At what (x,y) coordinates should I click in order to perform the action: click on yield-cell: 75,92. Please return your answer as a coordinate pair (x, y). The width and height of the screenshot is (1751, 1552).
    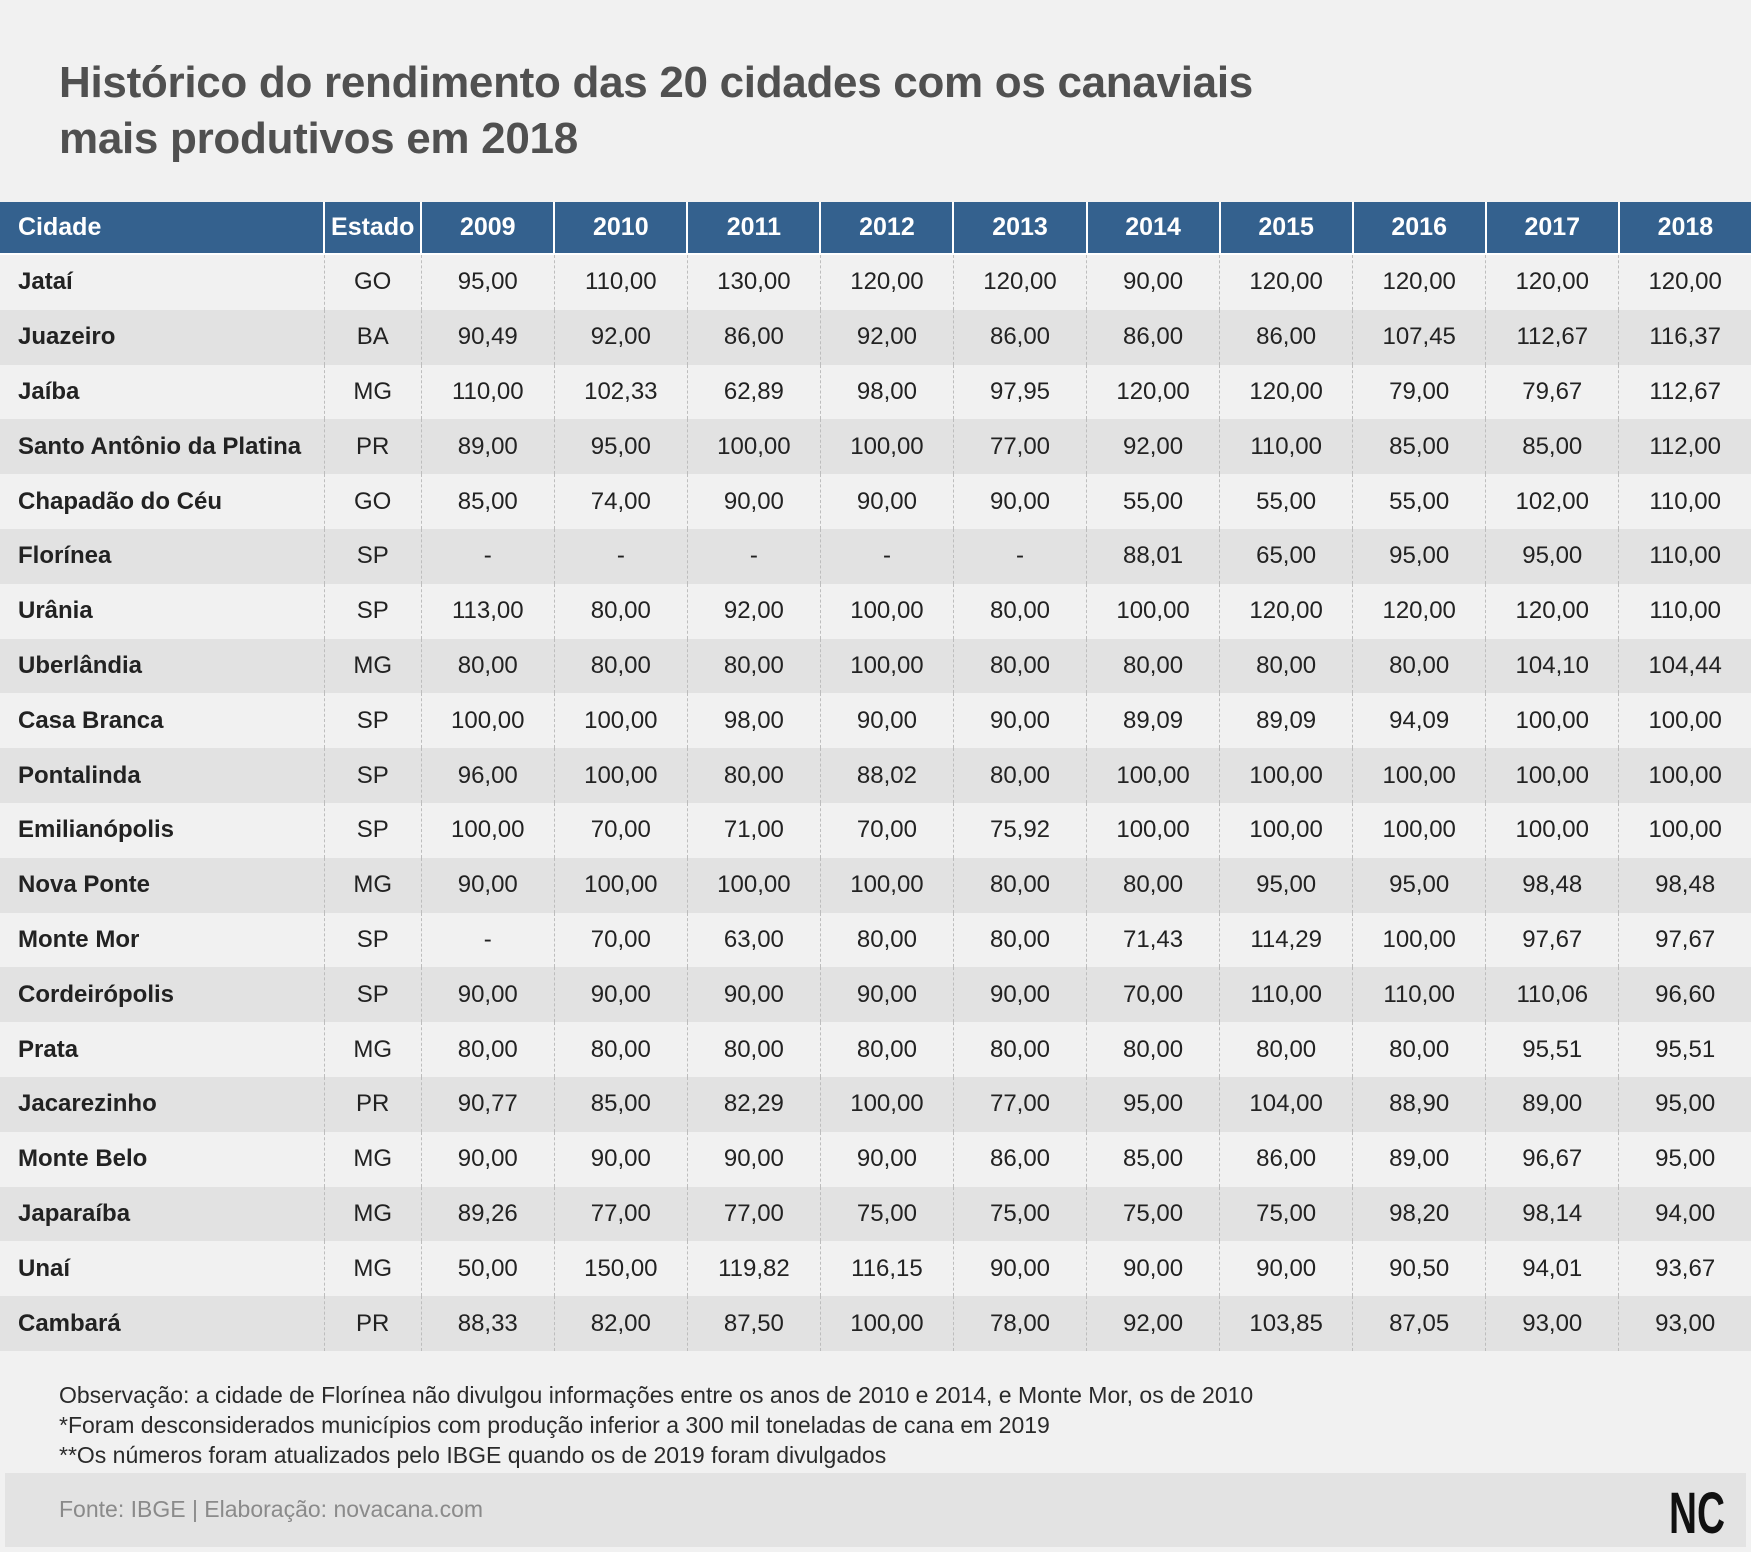
    Looking at the image, I should click on (1019, 830).